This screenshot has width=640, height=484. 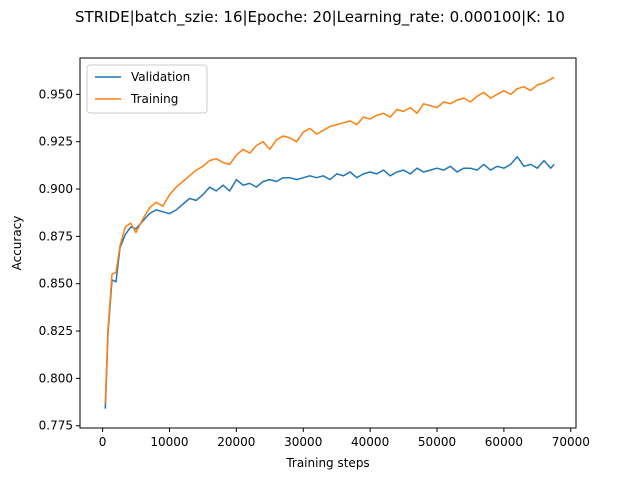 I want to click on y-tick-label: 0.850, so click(x=56, y=284).